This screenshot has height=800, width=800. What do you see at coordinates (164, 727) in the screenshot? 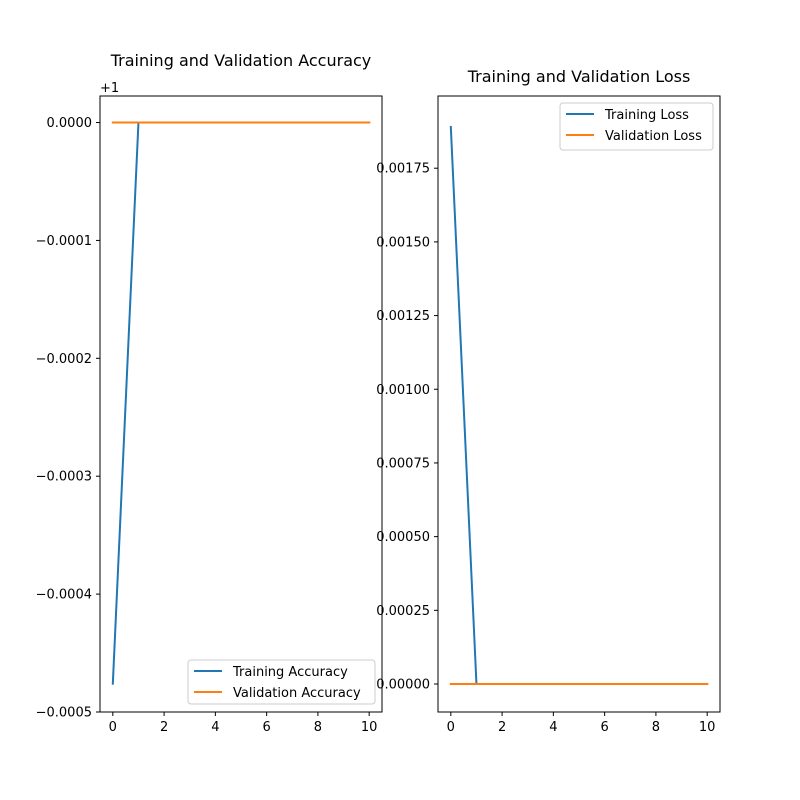
I see `accuracy-x-tick-label: 2` at bounding box center [164, 727].